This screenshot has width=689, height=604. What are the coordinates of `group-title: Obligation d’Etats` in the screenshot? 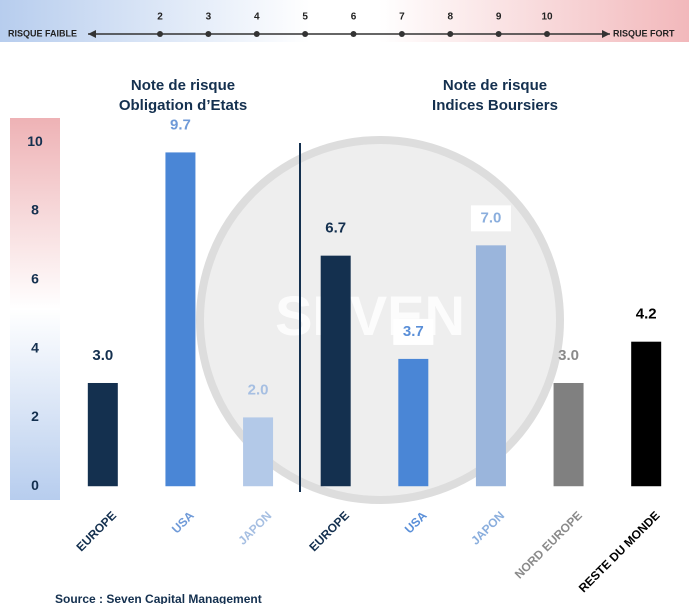 It's located at (183, 105).